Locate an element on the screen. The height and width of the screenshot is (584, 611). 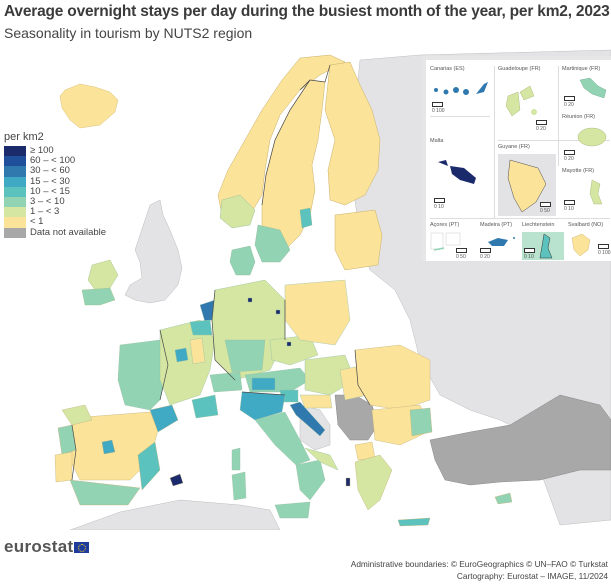
region-corsica is located at coordinates (236, 459).